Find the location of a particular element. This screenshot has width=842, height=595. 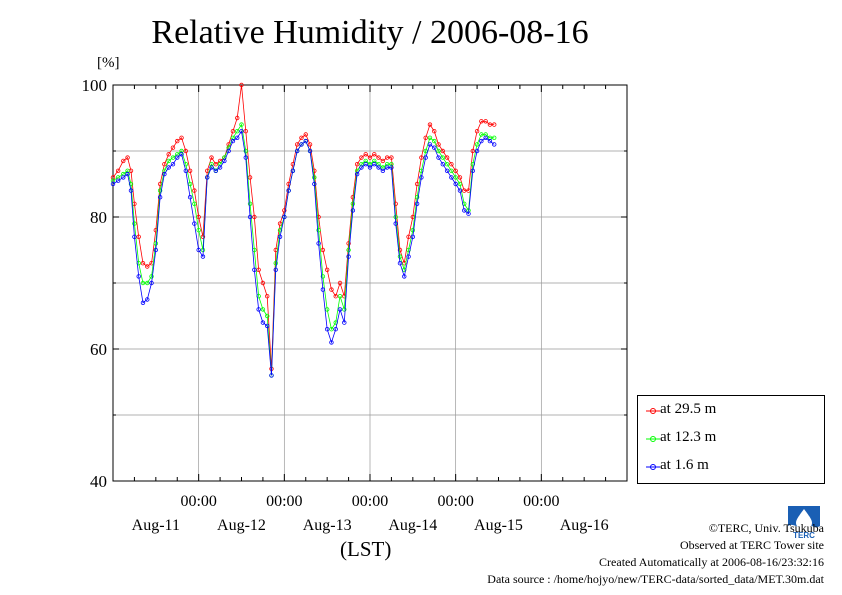

legend-item-12-3m: at 12.3 m is located at coordinates (731, 439).